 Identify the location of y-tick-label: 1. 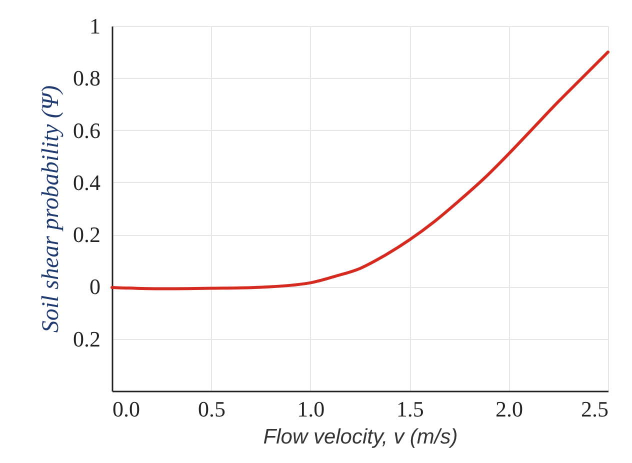
(95, 26).